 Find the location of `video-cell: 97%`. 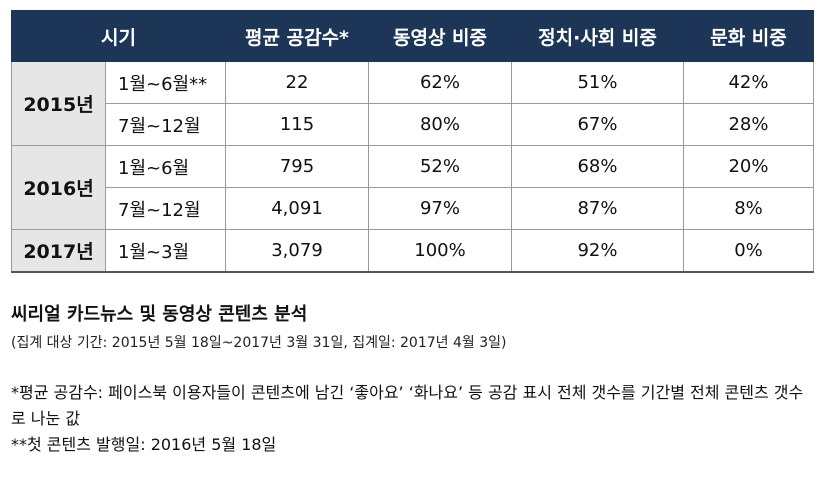

video-cell: 97% is located at coordinates (440, 208).